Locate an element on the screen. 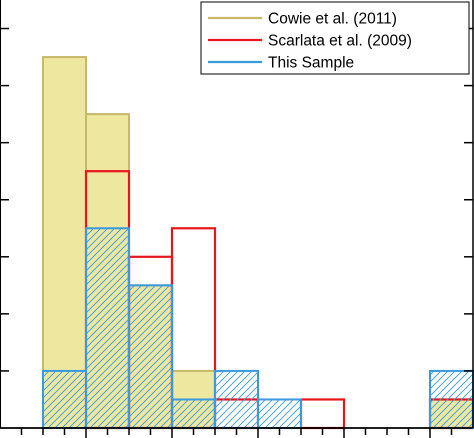  legend-label-scarlata-et-al-2009: Scarlata et al. (2009) is located at coordinates (340, 41).